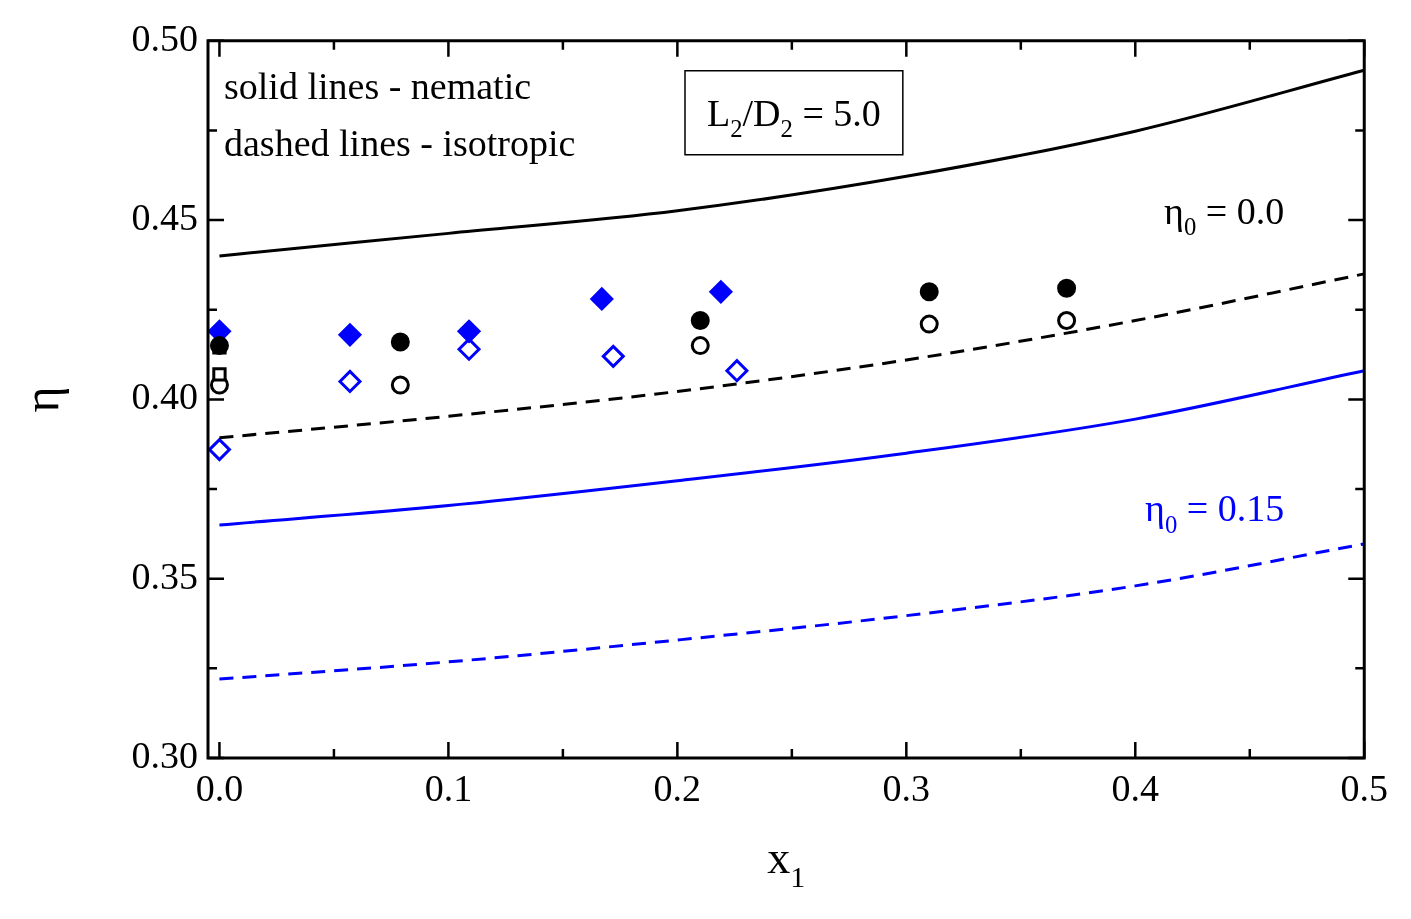  I want to click on y-tick-label: 0.35, so click(164, 575).